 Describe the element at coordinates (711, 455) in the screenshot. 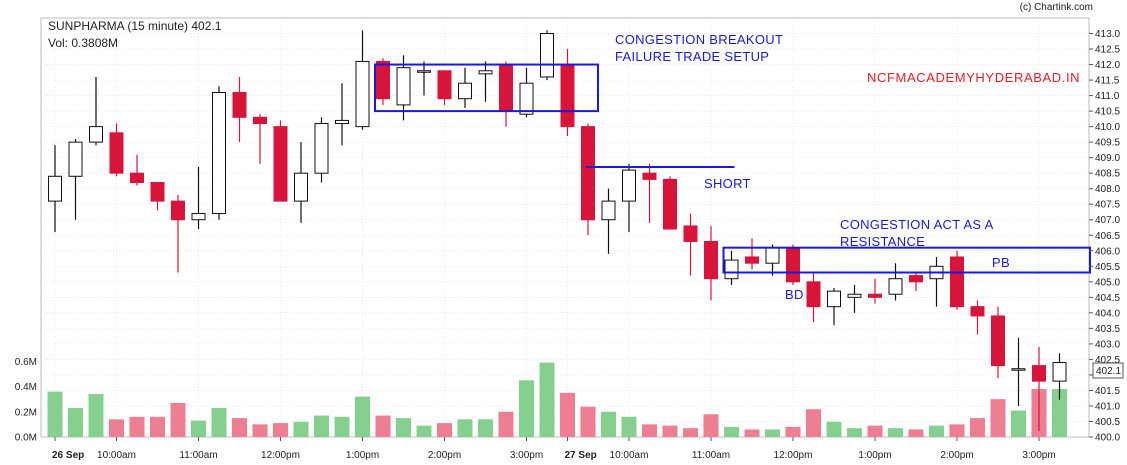

I see `x-tick-label: 11:00am` at that location.